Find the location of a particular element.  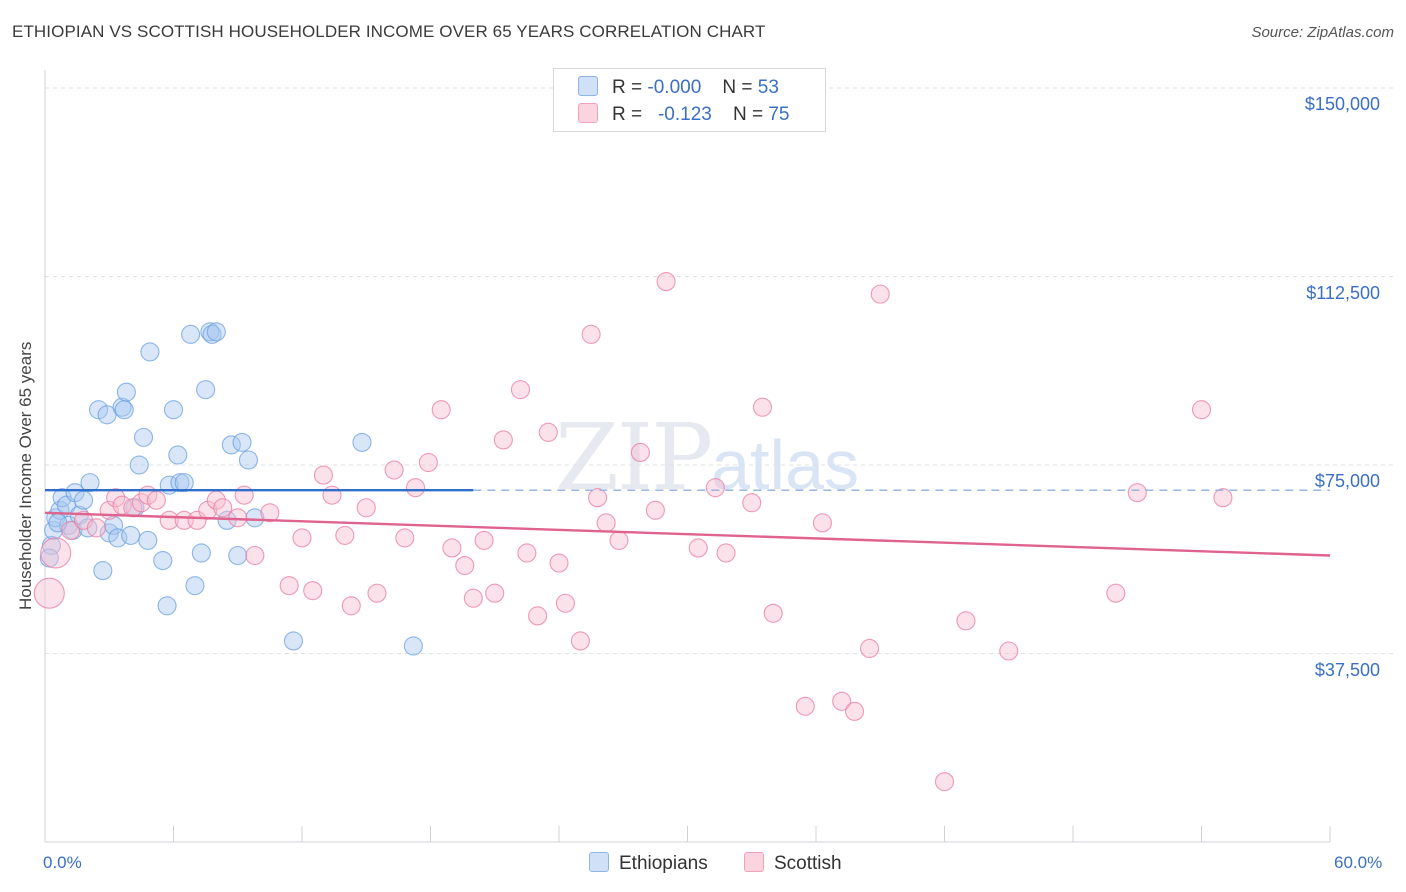

y-tick-label: $37,500 is located at coordinates (1347, 669).